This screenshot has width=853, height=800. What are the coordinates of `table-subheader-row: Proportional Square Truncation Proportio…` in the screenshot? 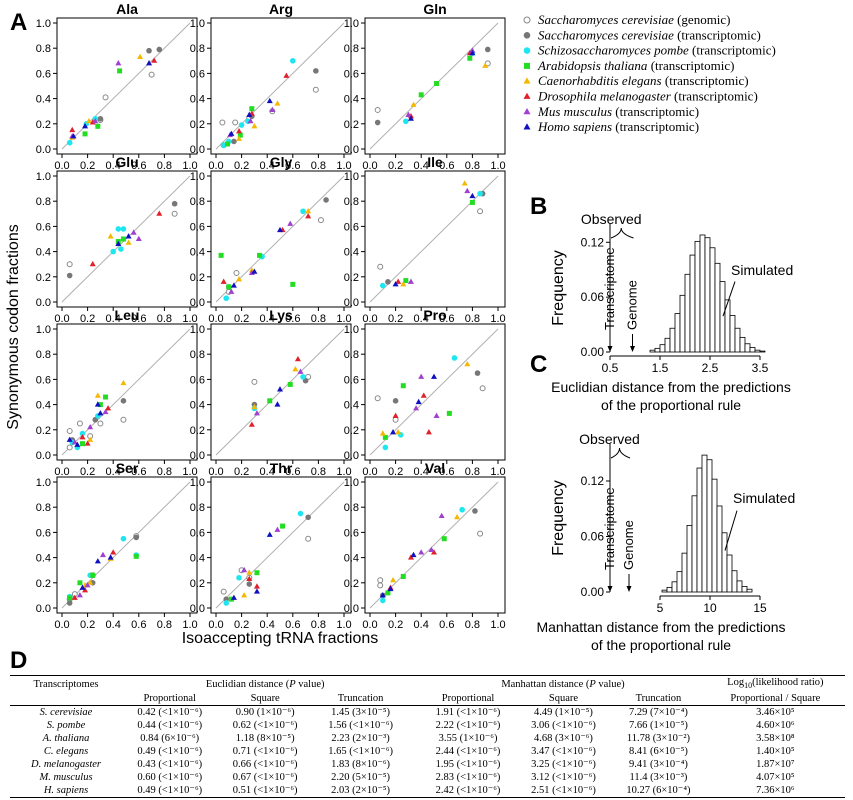 It's located at (427, 699).